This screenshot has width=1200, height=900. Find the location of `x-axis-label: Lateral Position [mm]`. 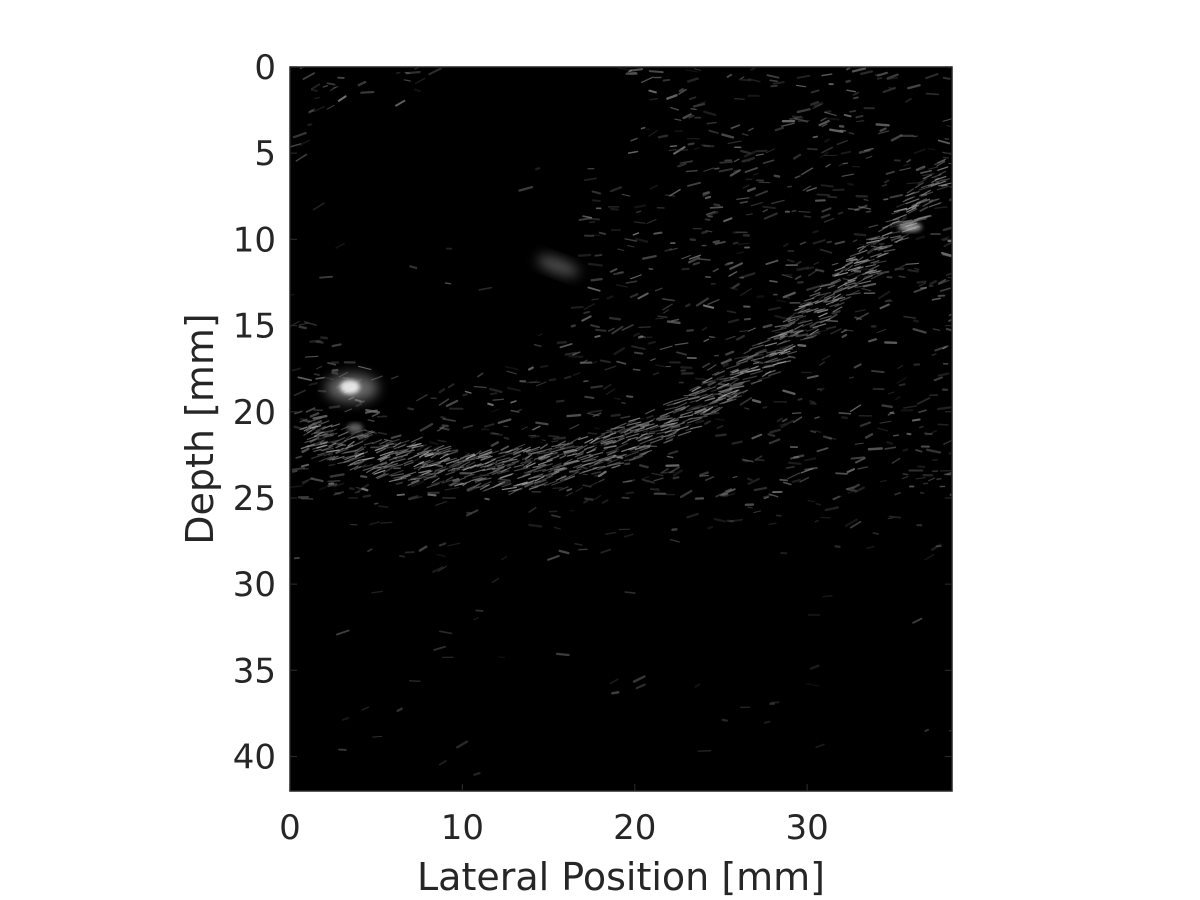

x-axis-label: Lateral Position [mm] is located at coordinates (621, 877).